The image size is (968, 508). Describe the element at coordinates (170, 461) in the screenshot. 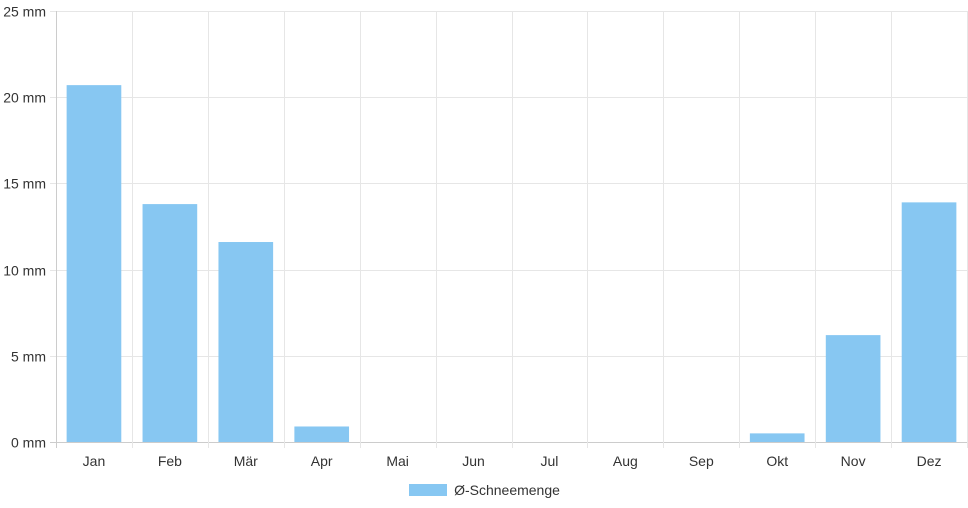

I see `x-tick-label: Feb` at that location.